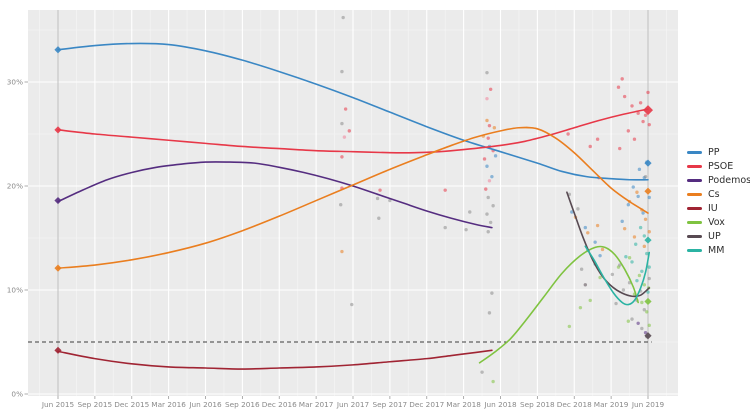 This screenshot has height=417, width=750. I want to click on trend-line-mm, so click(617, 275).